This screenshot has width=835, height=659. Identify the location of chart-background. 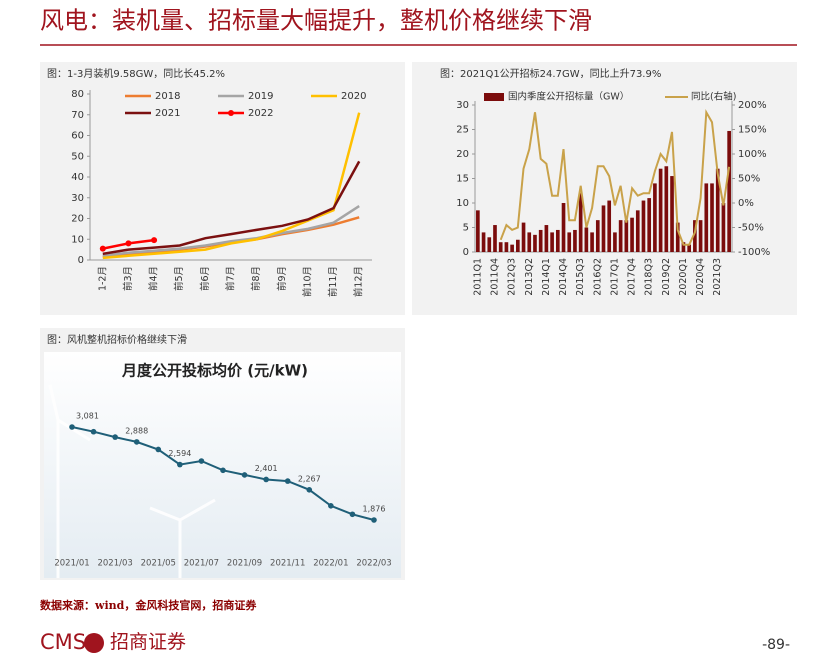
(222, 465).